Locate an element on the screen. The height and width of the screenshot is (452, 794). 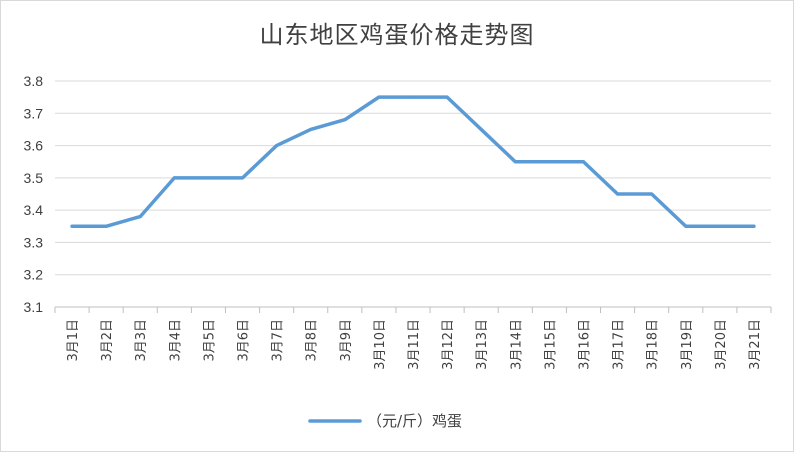
x-tick-label: 3月8日 is located at coordinates (312, 340).